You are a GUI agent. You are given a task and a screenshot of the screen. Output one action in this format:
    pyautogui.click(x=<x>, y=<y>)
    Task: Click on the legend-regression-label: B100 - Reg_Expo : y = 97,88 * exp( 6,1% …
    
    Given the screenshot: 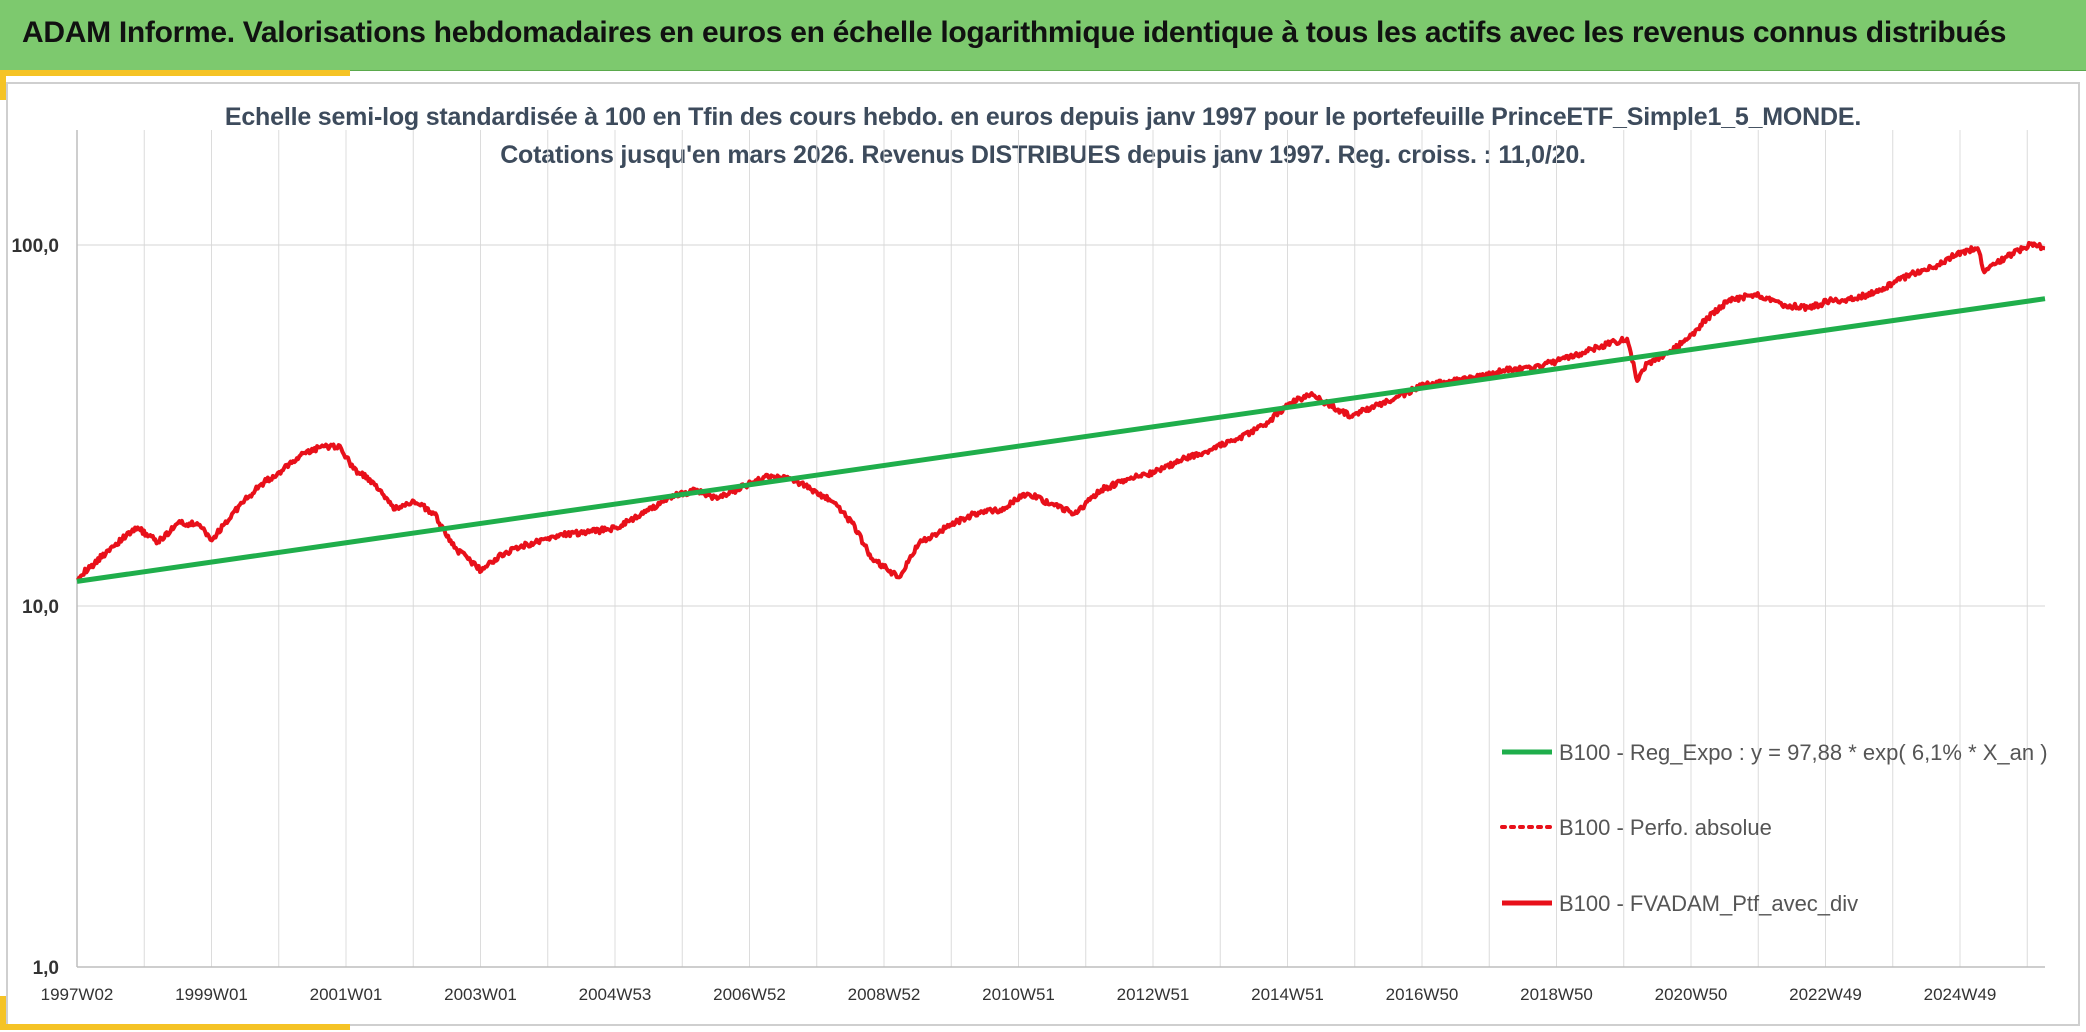 What is the action you would take?
    pyautogui.click(x=1803, y=752)
    